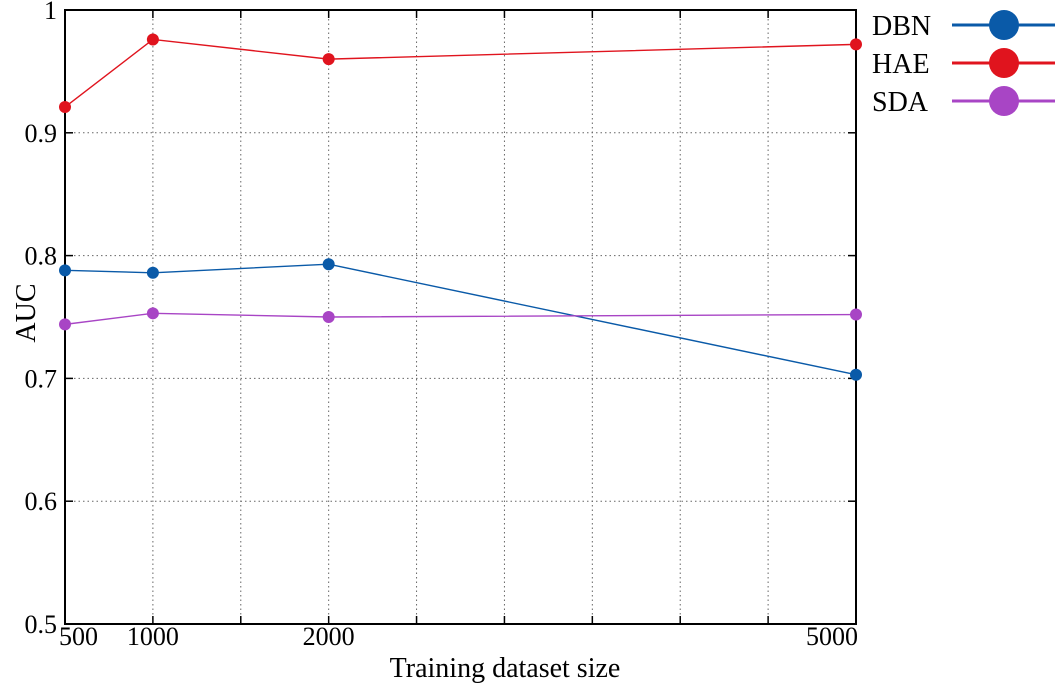 The image size is (1058, 687). Describe the element at coordinates (41, 378) in the screenshot. I see `y-tick-label: 0.7` at that location.